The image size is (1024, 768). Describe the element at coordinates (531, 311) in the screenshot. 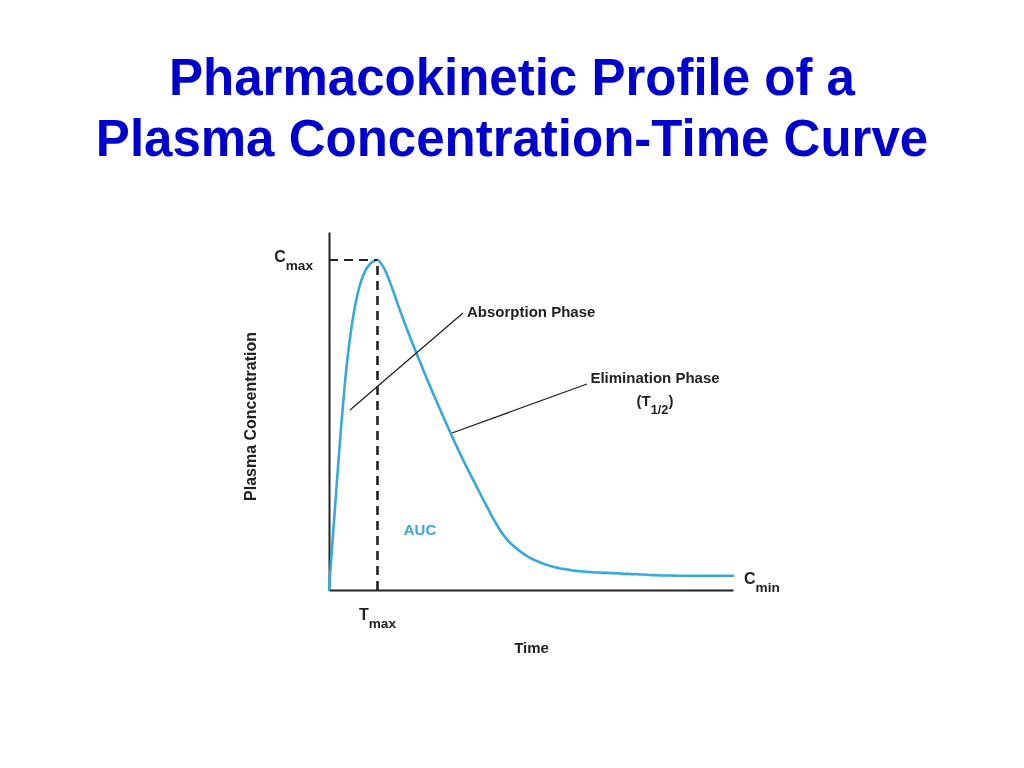

I see `annotation: Absorption Phase` at that location.